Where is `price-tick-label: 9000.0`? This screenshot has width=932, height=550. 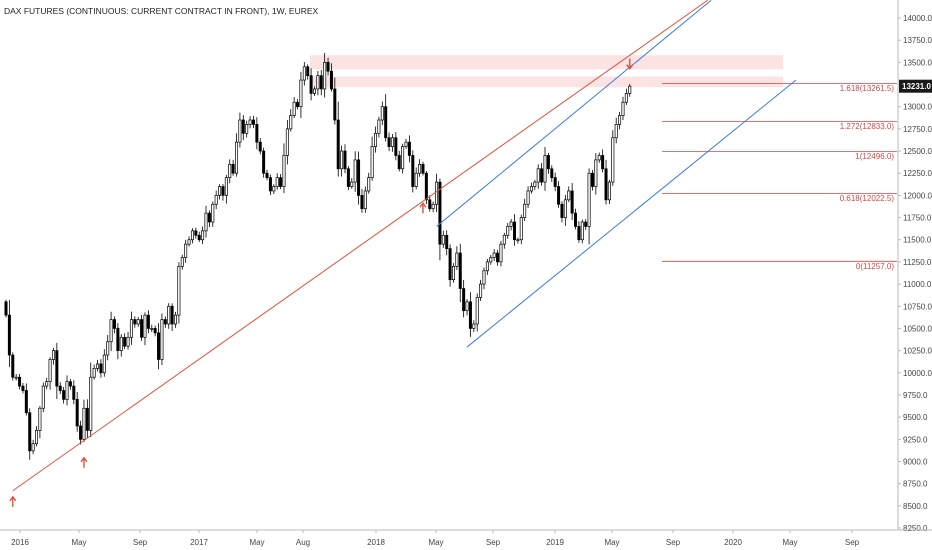 price-tick-label: 9000.0 is located at coordinates (915, 461).